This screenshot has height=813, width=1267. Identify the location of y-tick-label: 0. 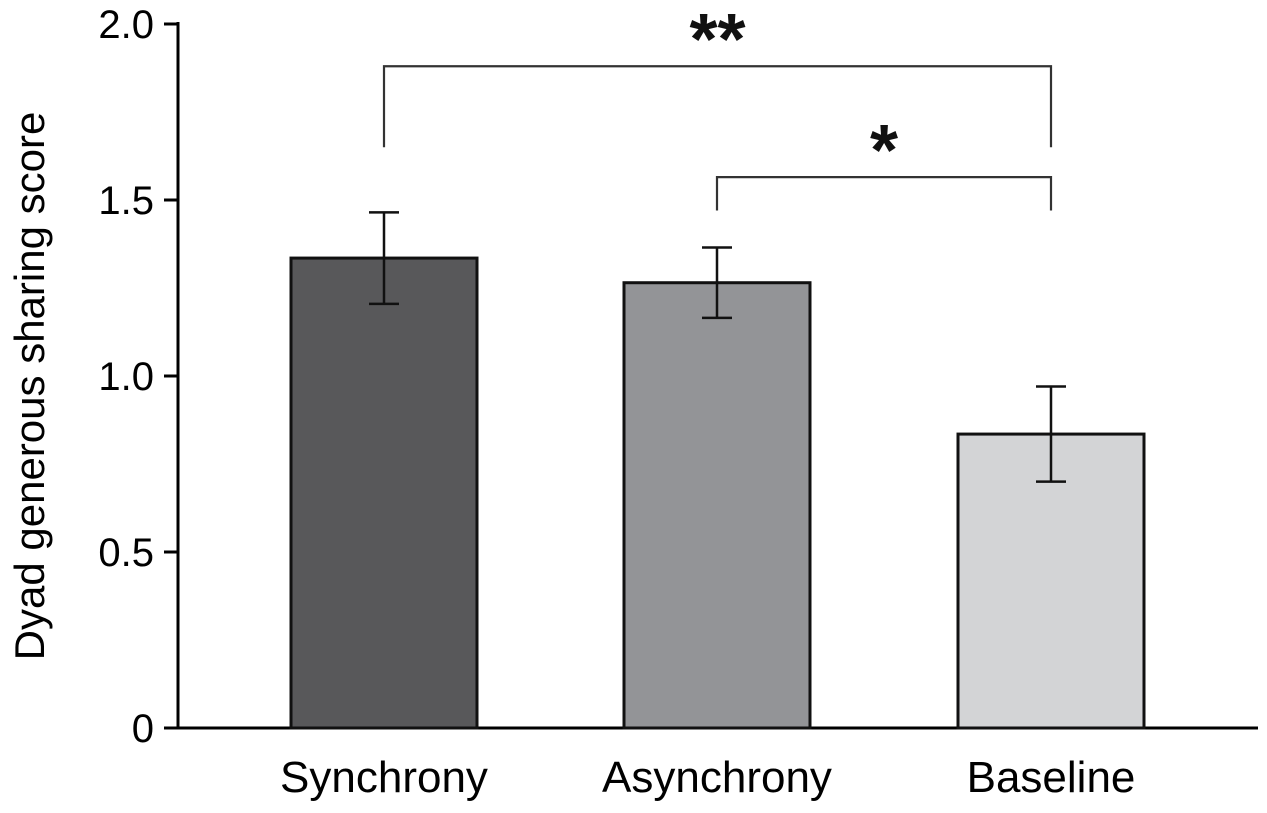
(143, 729).